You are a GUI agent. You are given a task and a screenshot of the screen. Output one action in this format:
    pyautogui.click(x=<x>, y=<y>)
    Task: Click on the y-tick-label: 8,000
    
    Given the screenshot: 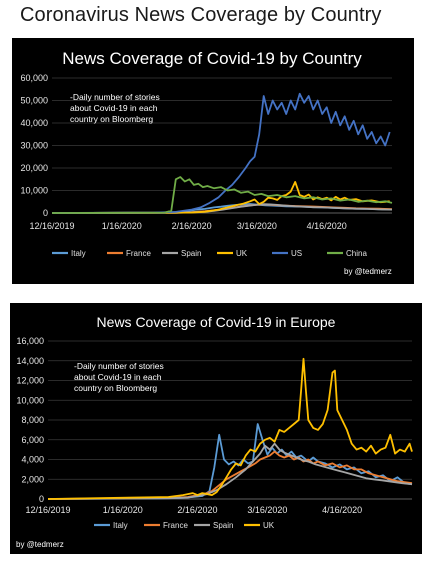 What is the action you would take?
    pyautogui.click(x=32, y=420)
    